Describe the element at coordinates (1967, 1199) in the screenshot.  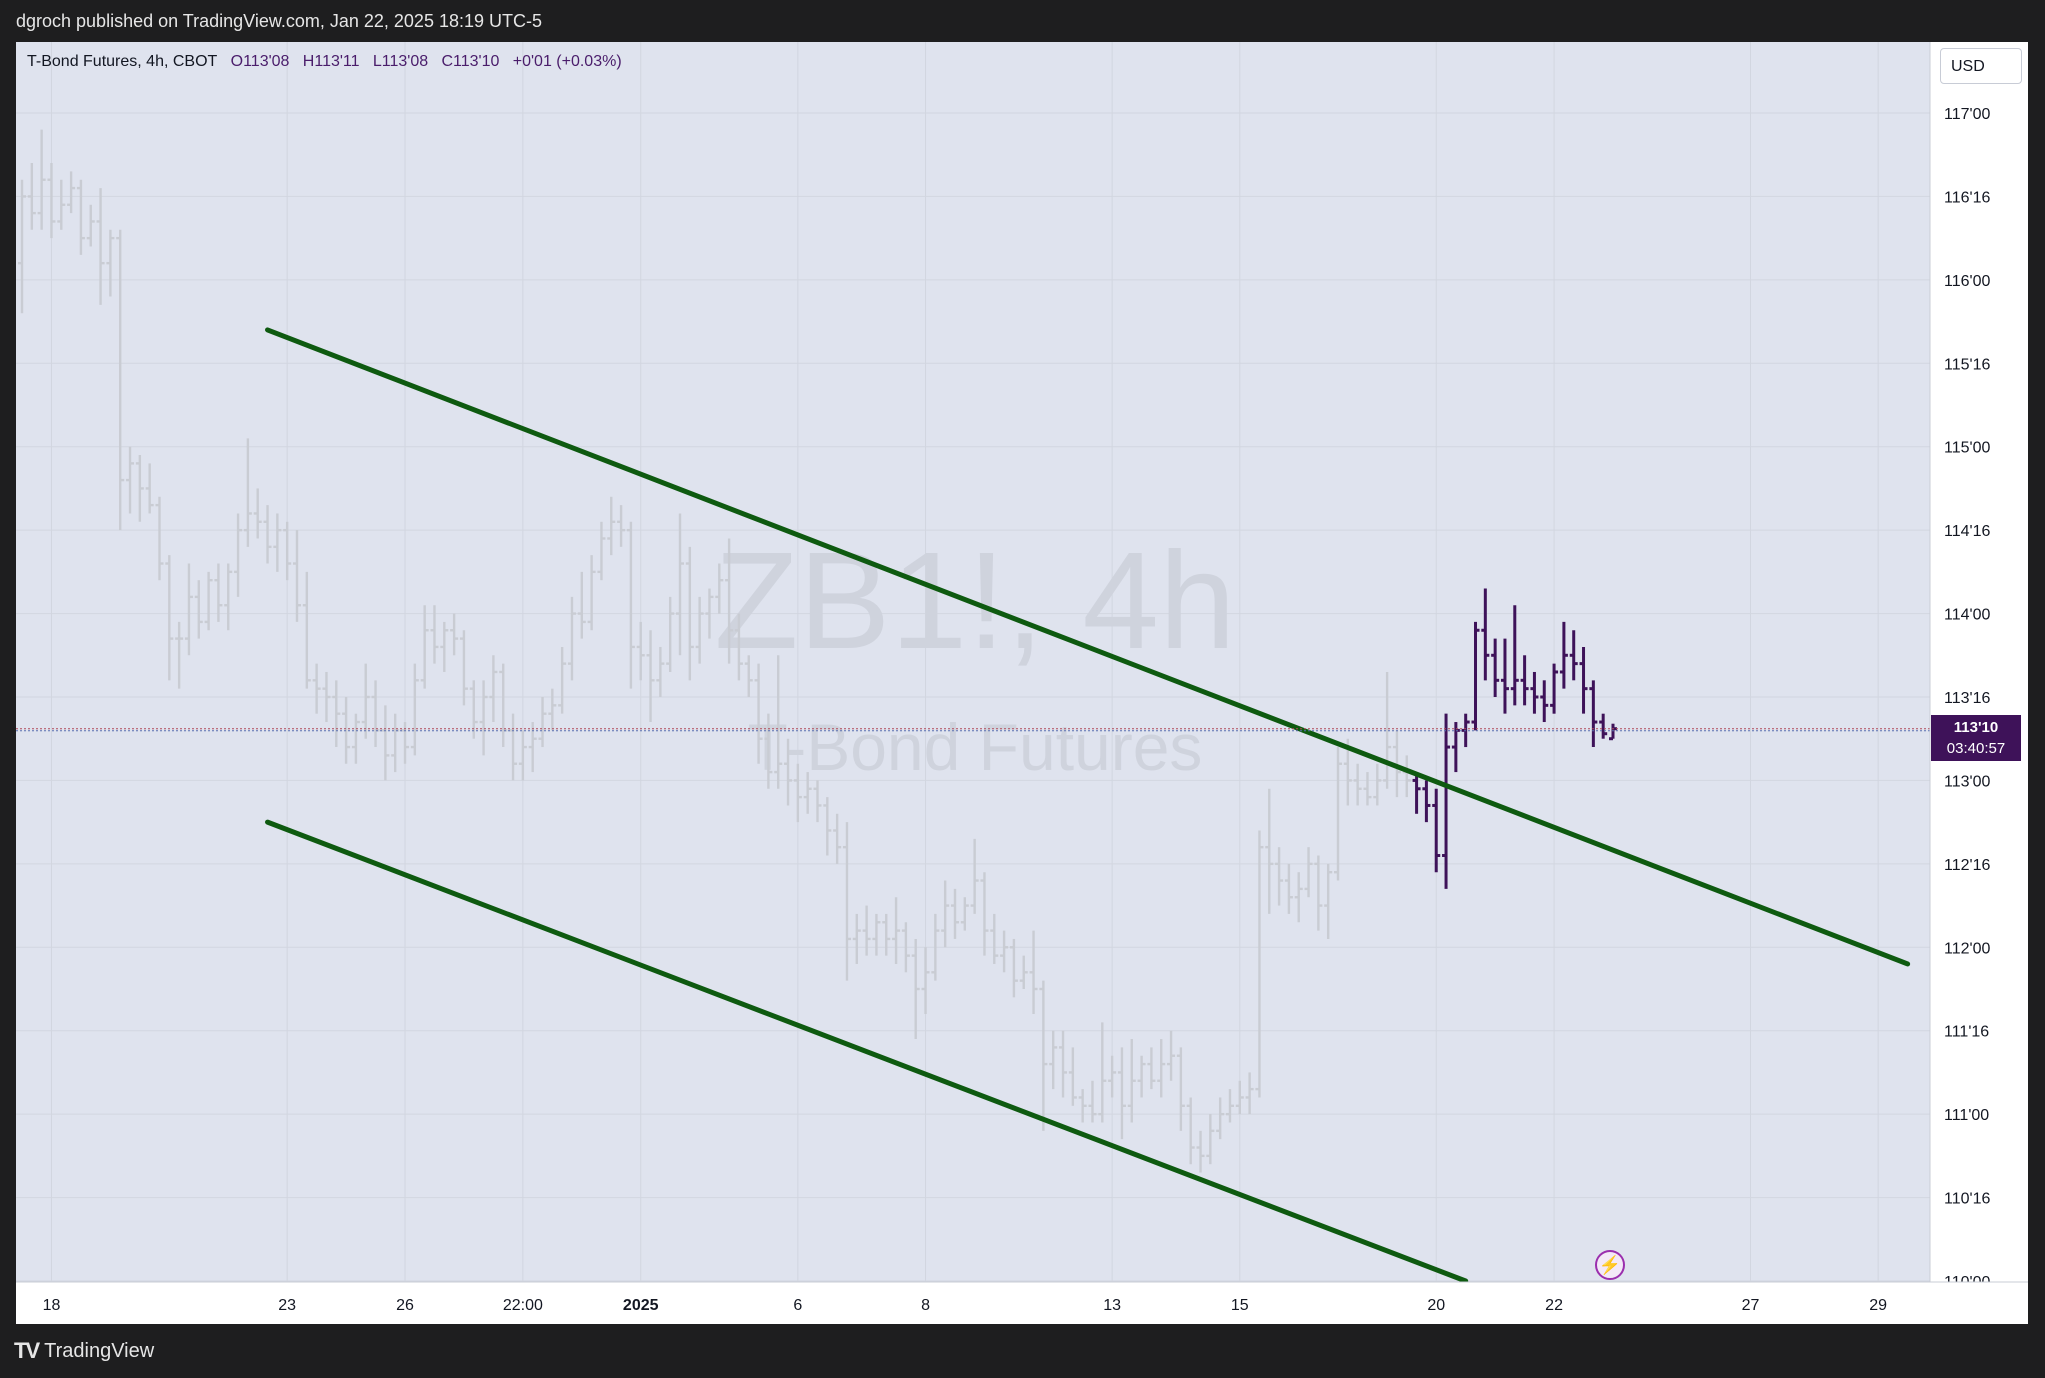
I see `price-tick-label: 110'16` at that location.